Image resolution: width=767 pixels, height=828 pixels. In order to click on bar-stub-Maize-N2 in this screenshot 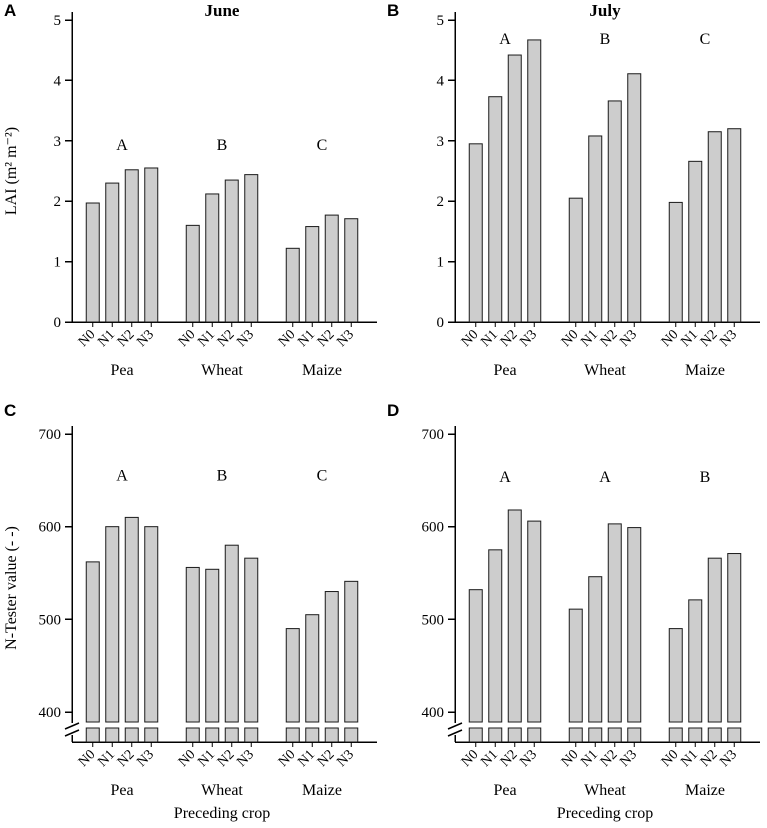, I will do `click(714, 735)`.